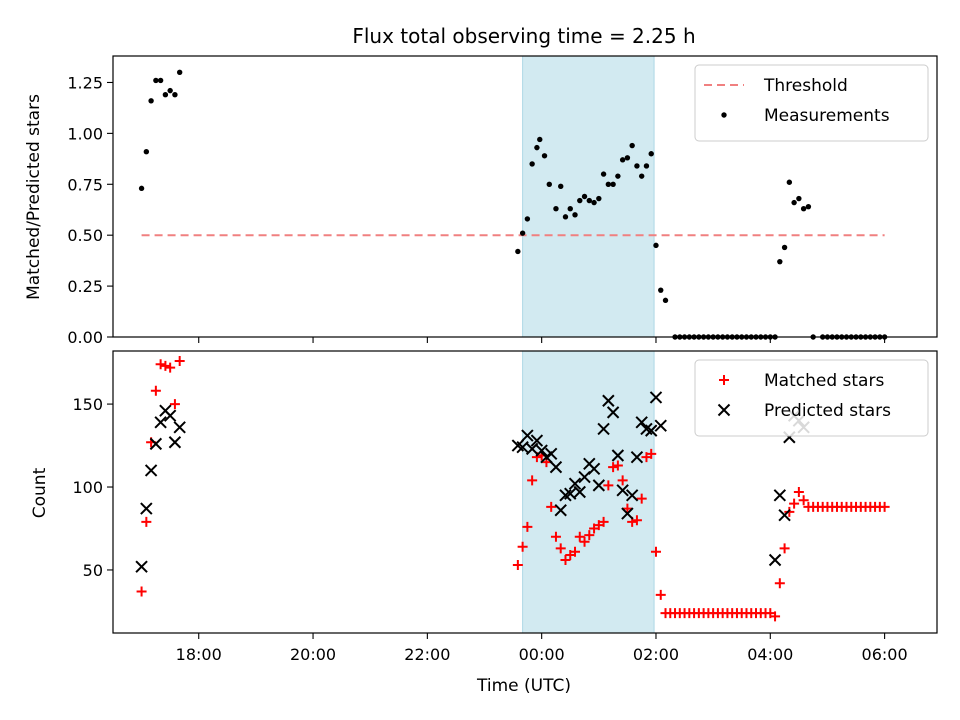 This screenshot has width=960, height=720. I want to click on top-y-tick-label: 0.50, so click(85, 235).